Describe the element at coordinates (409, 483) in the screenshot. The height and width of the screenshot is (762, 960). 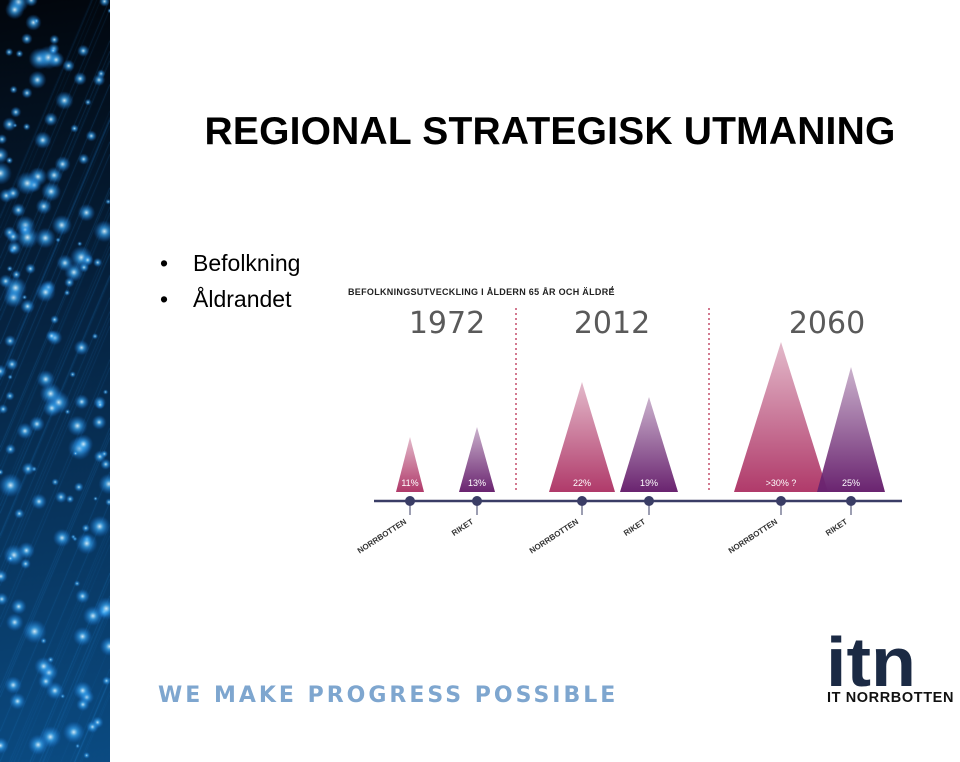
I see `value-label: 11%` at that location.